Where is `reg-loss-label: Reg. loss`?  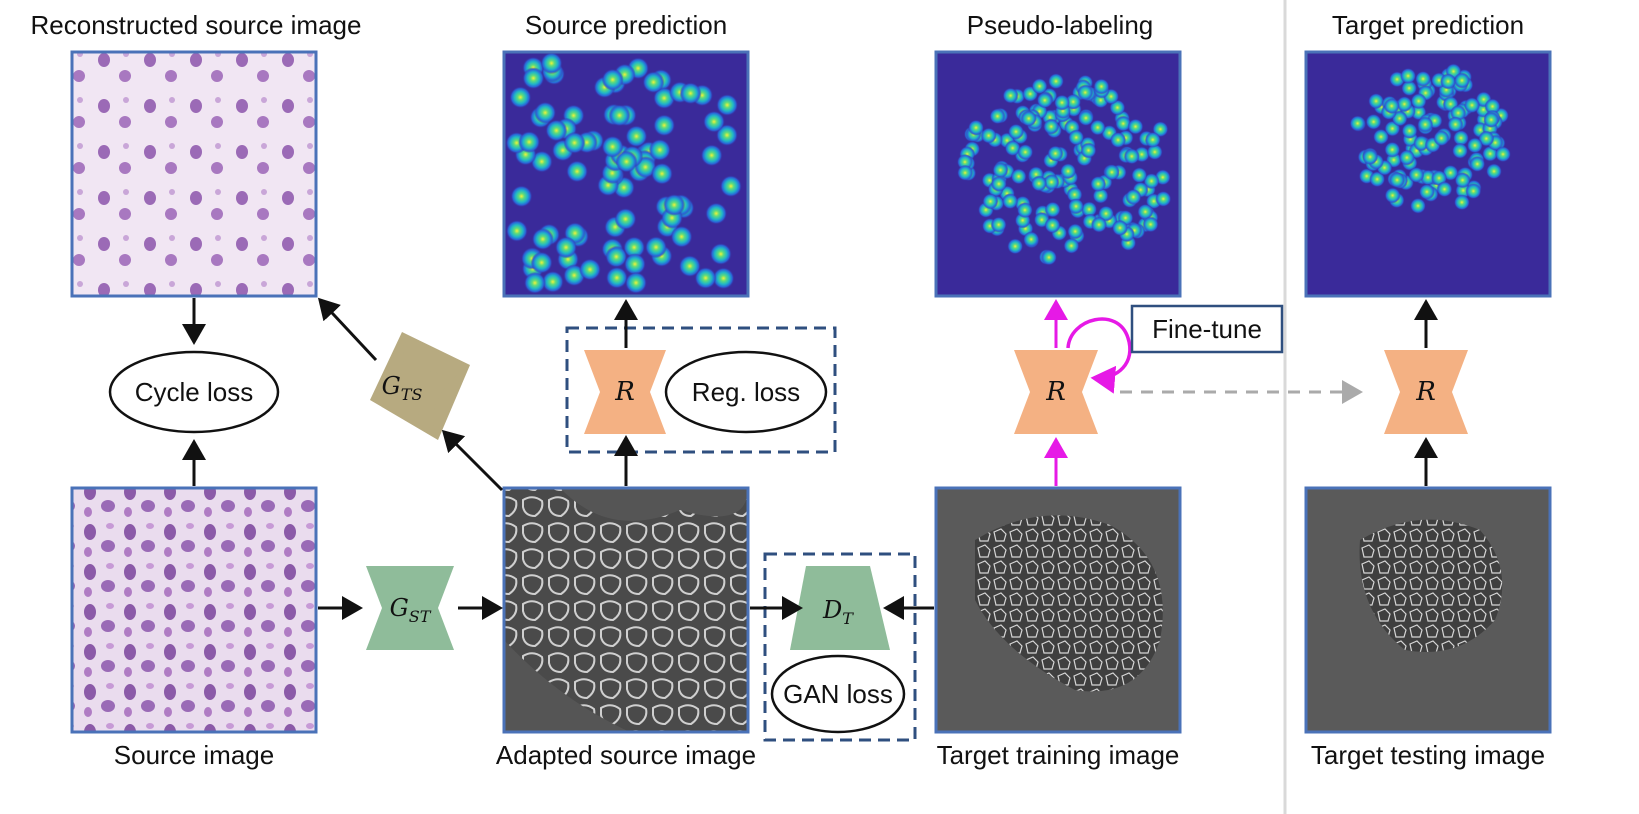 reg-loss-label: Reg. loss is located at coordinates (746, 392).